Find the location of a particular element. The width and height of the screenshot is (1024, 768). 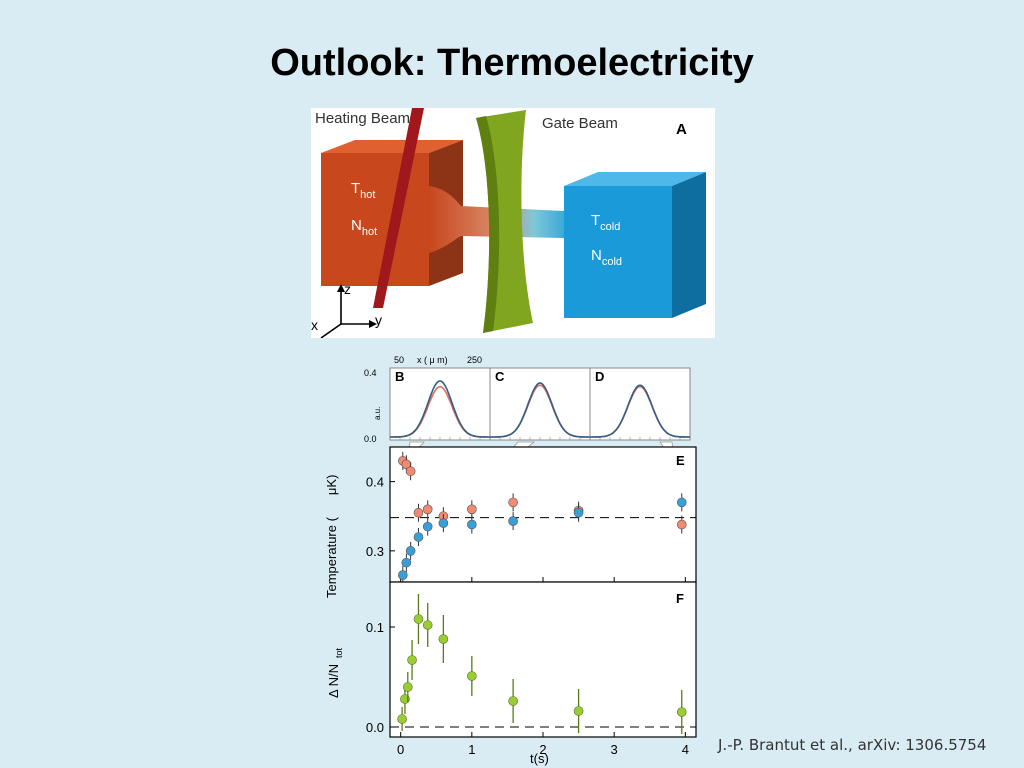

svg-text: Ncold is located at coordinates (606, 257).